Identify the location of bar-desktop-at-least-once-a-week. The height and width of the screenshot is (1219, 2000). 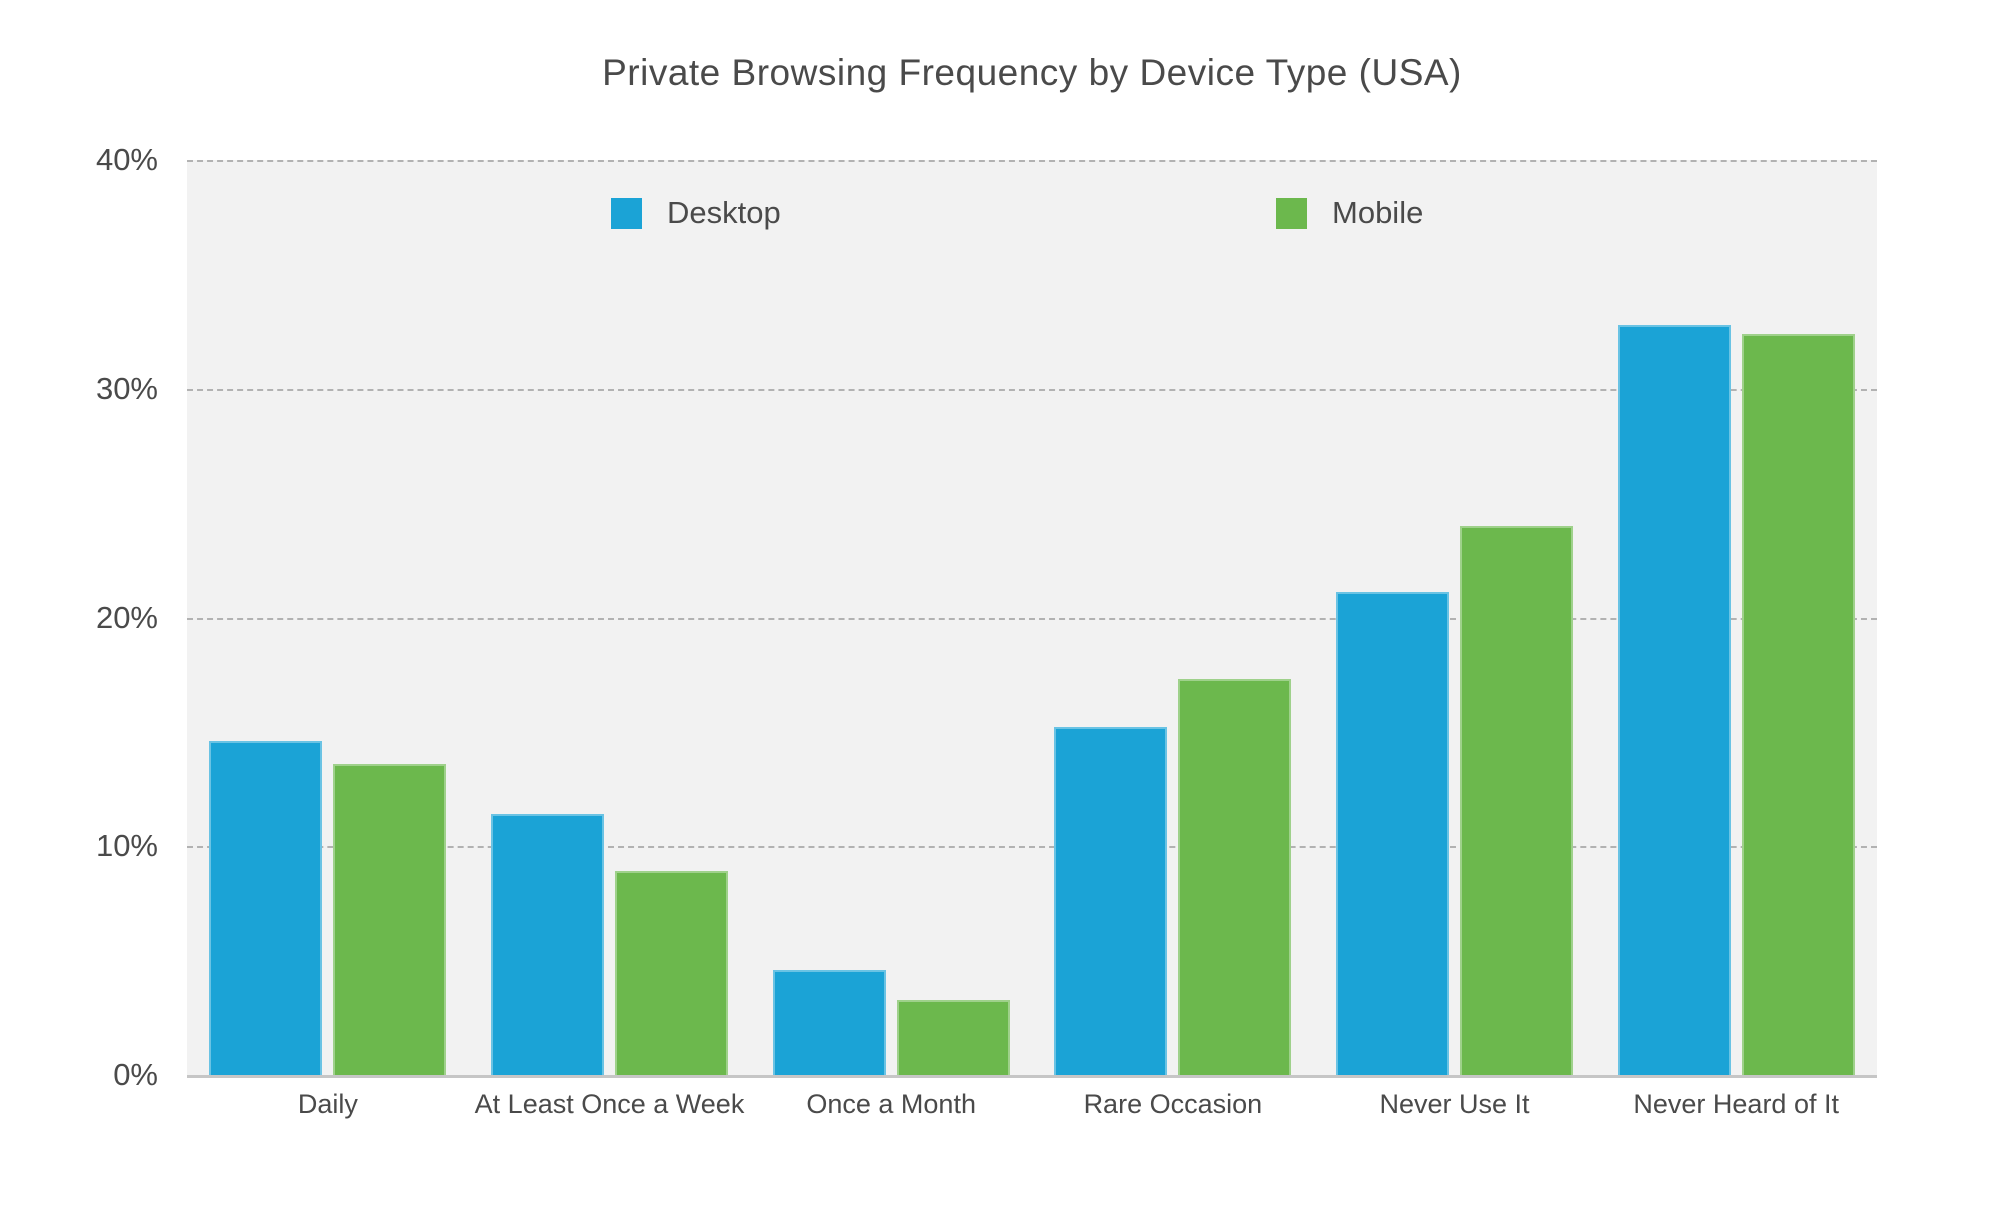
(547, 944).